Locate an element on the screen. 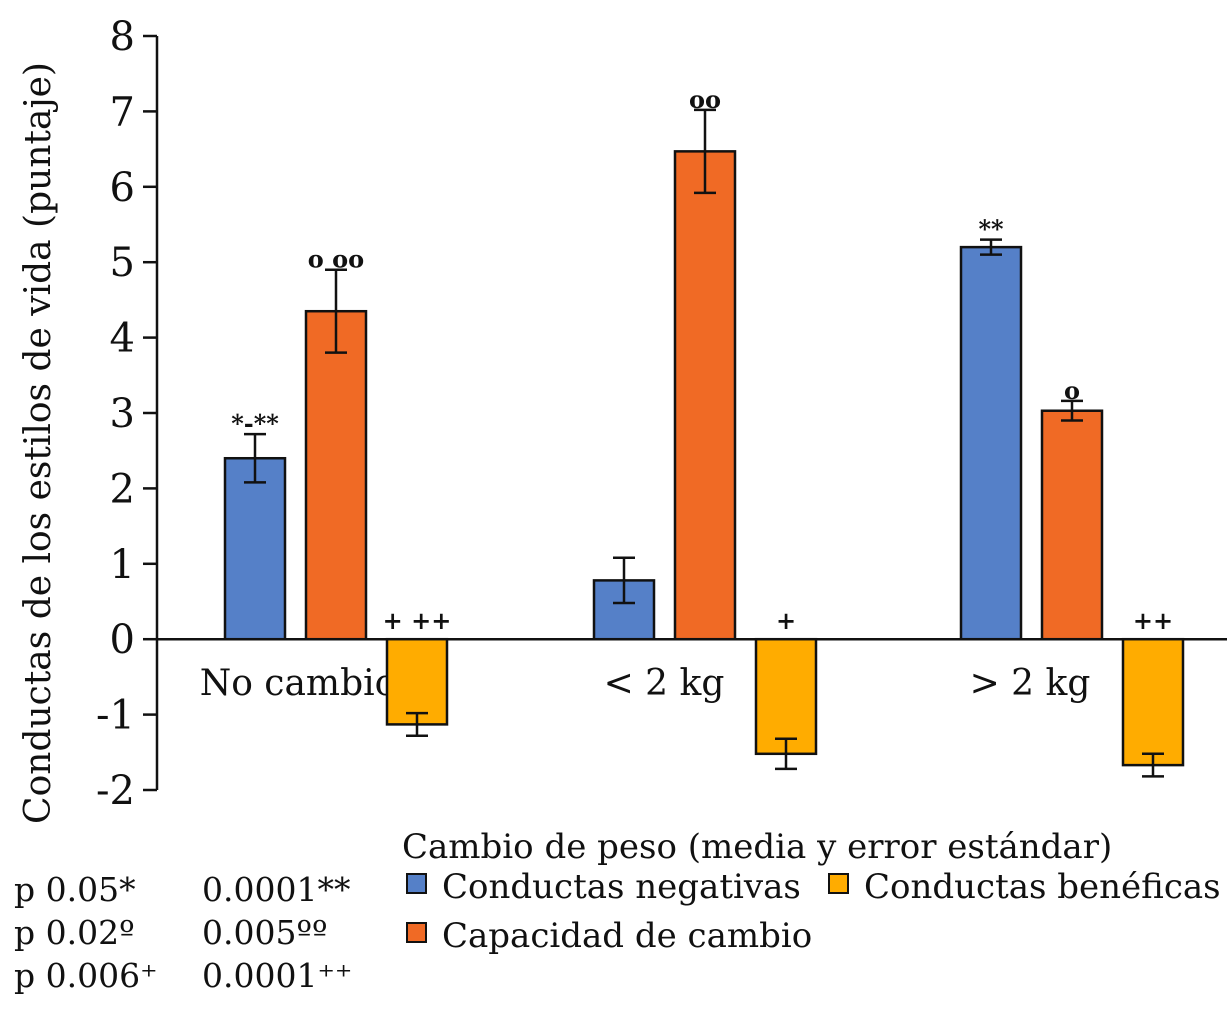  note-p2: 0.005ºº is located at coordinates (265, 932).